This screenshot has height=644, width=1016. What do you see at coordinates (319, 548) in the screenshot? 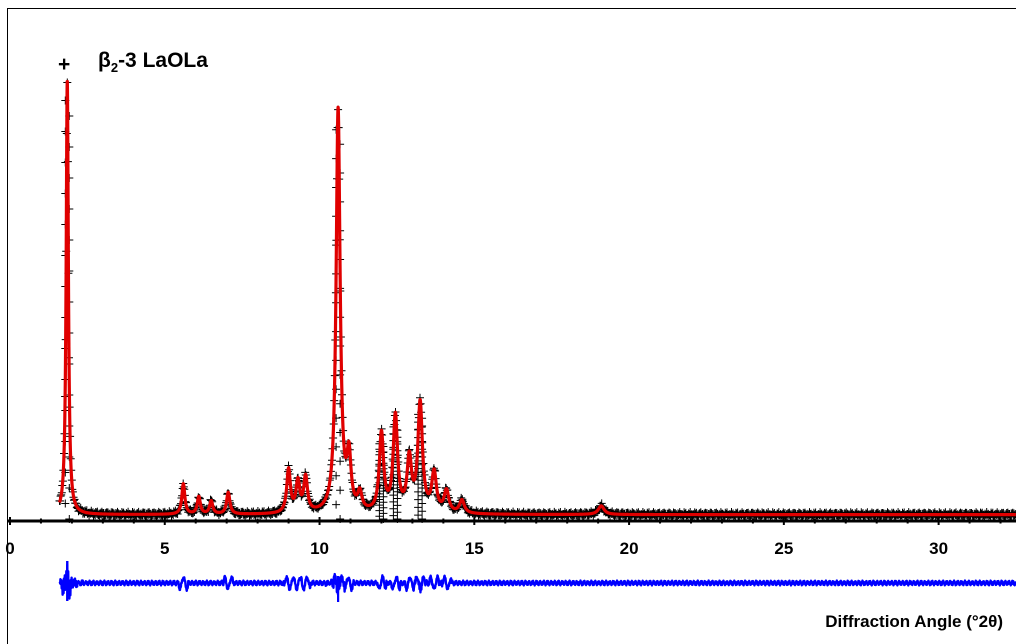
I see `x-tick-label: 10` at bounding box center [319, 548].